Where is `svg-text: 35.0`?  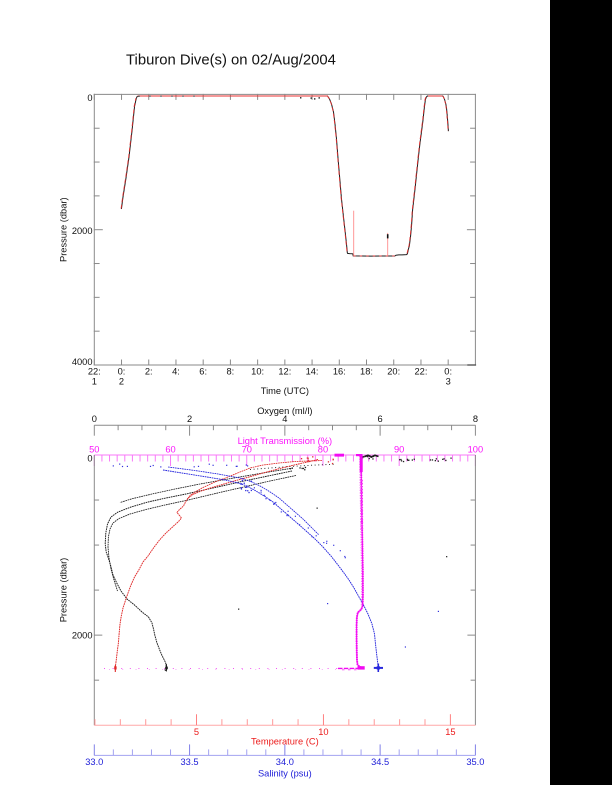 svg-text: 35.0 is located at coordinates (475, 762).